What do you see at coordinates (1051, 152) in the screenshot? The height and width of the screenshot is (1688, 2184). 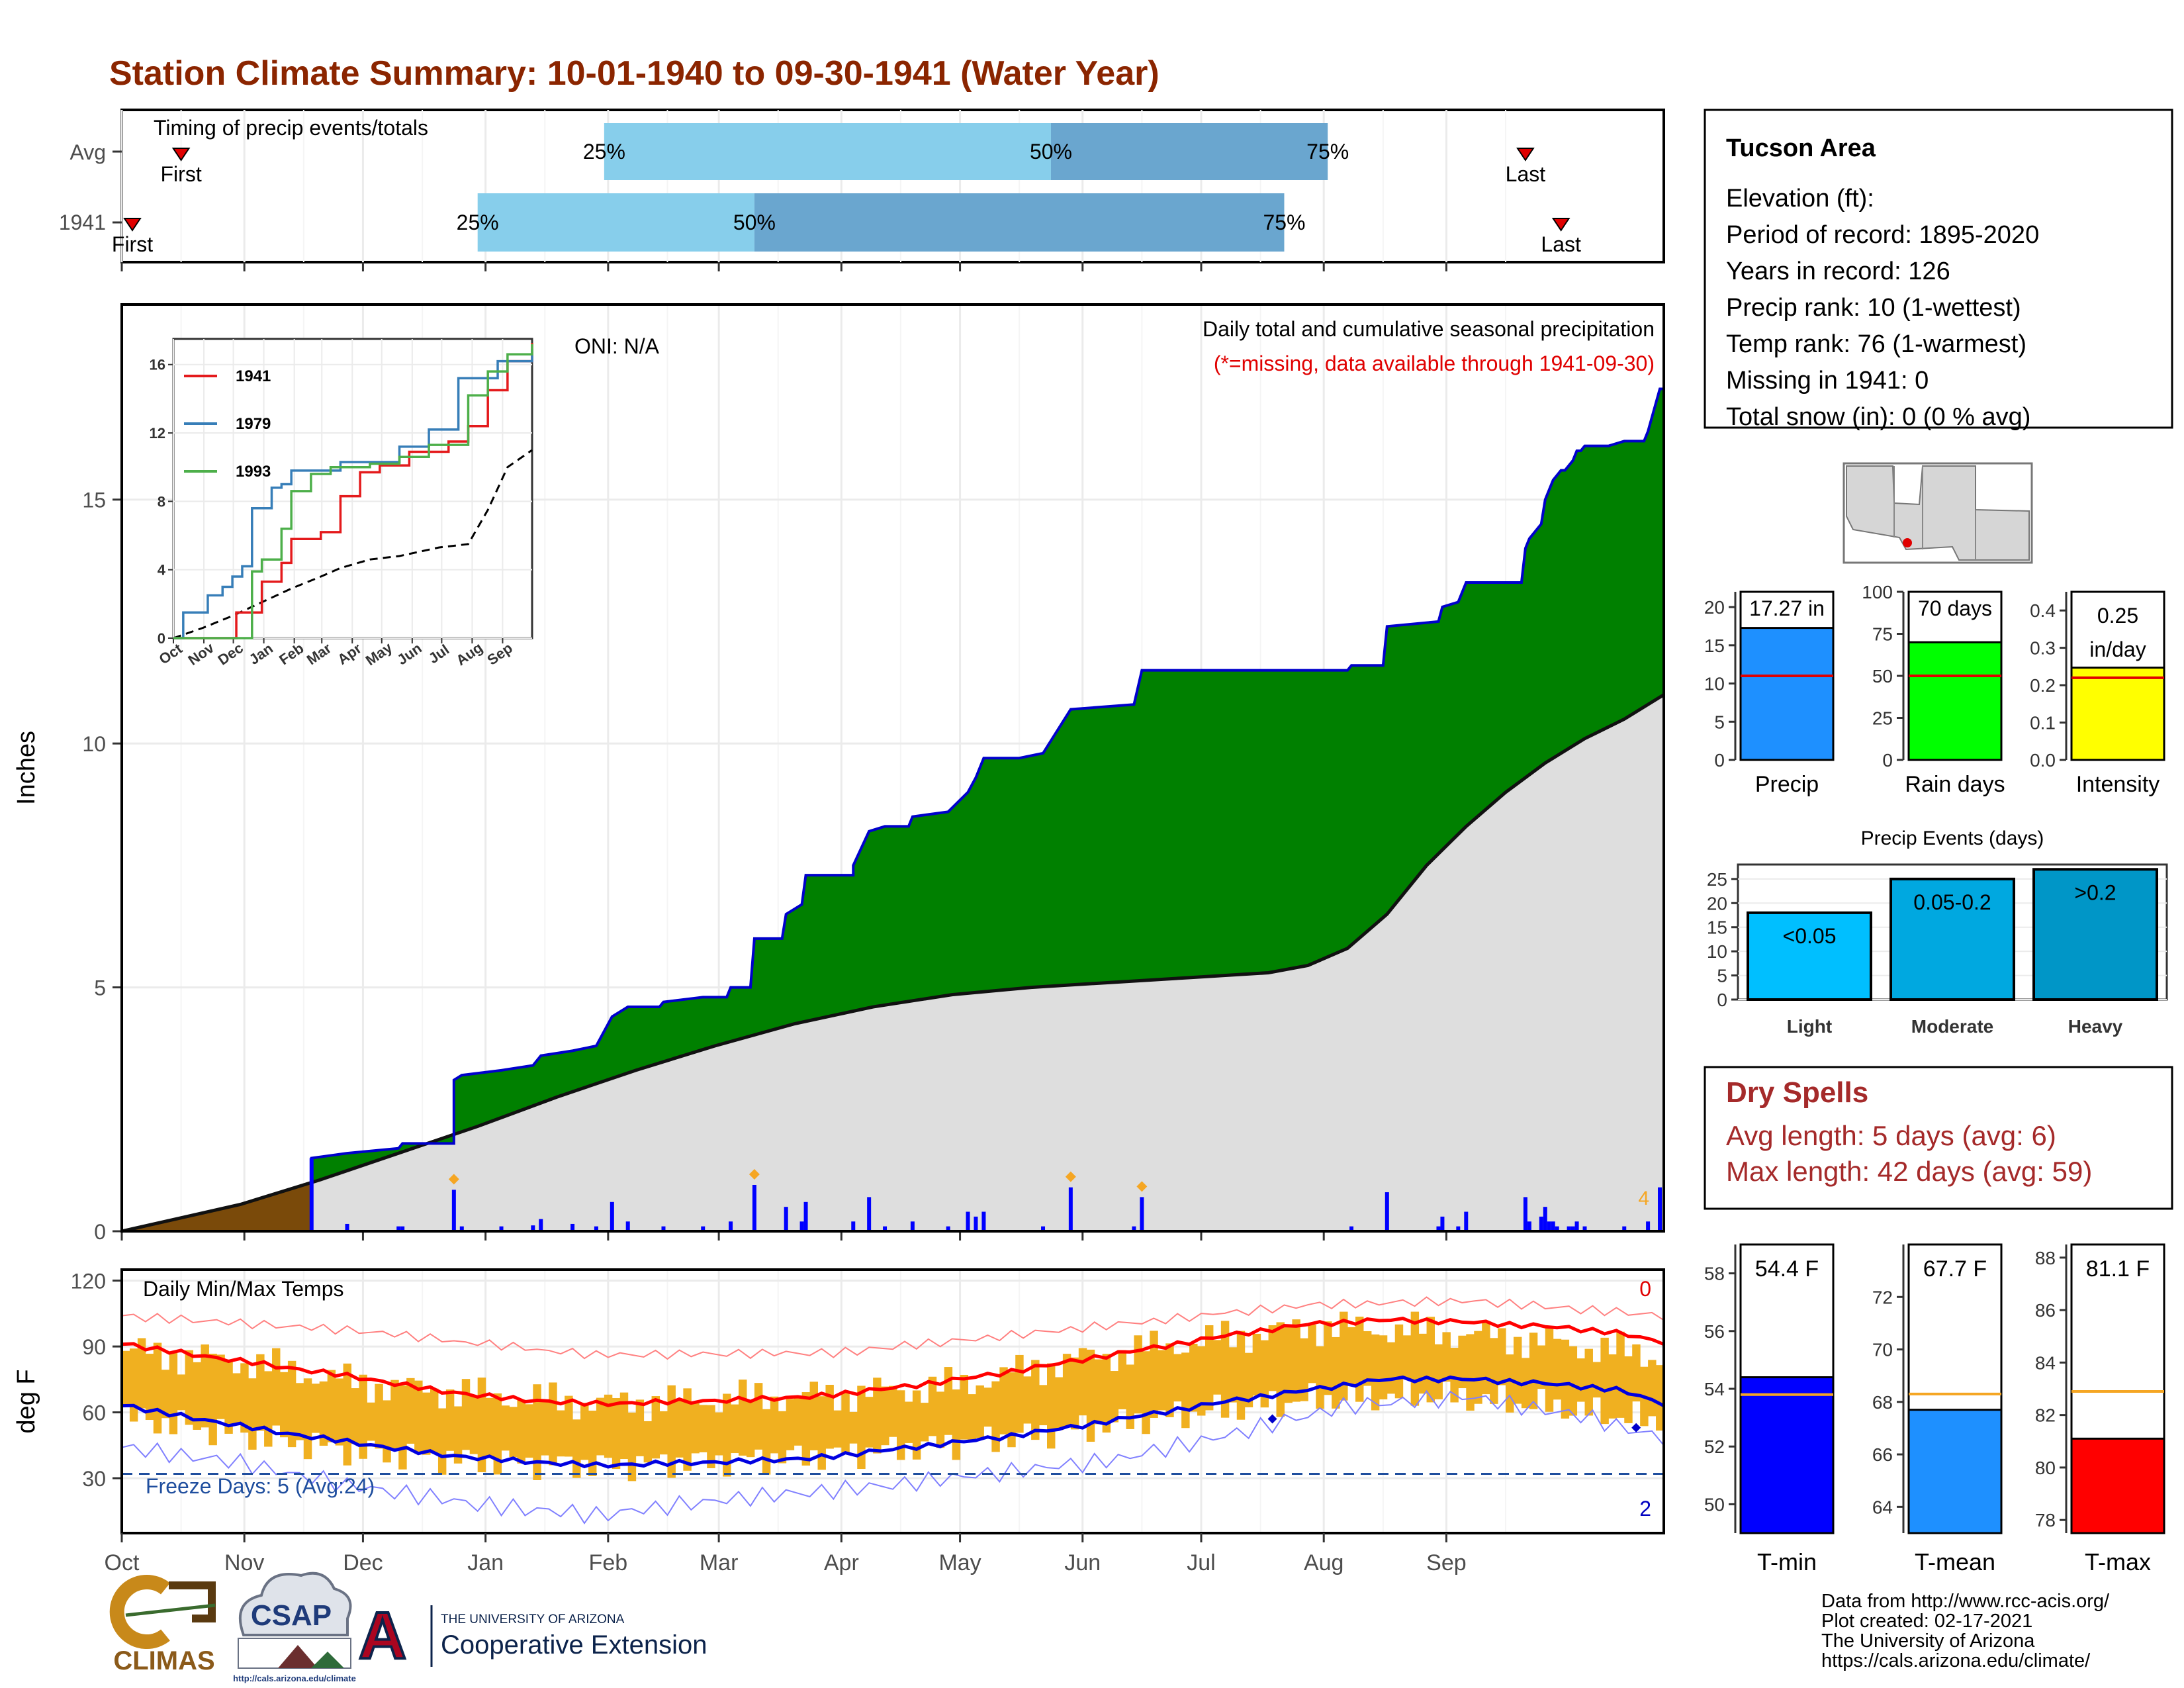 I see `timing-p50-label: 50%` at bounding box center [1051, 152].